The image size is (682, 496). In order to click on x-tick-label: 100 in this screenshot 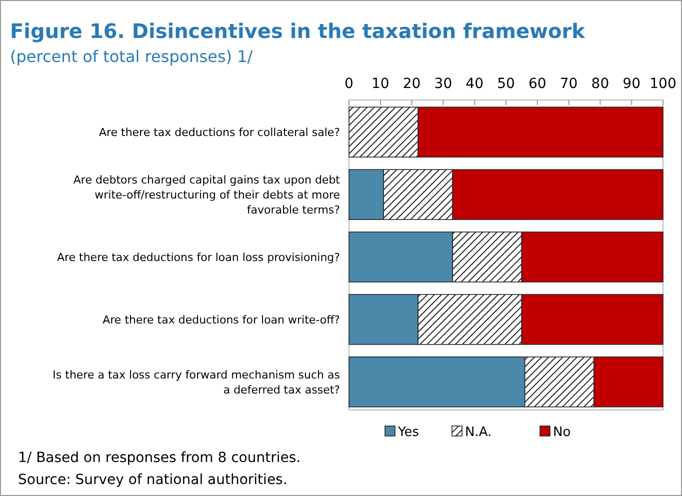, I will do `click(663, 84)`.